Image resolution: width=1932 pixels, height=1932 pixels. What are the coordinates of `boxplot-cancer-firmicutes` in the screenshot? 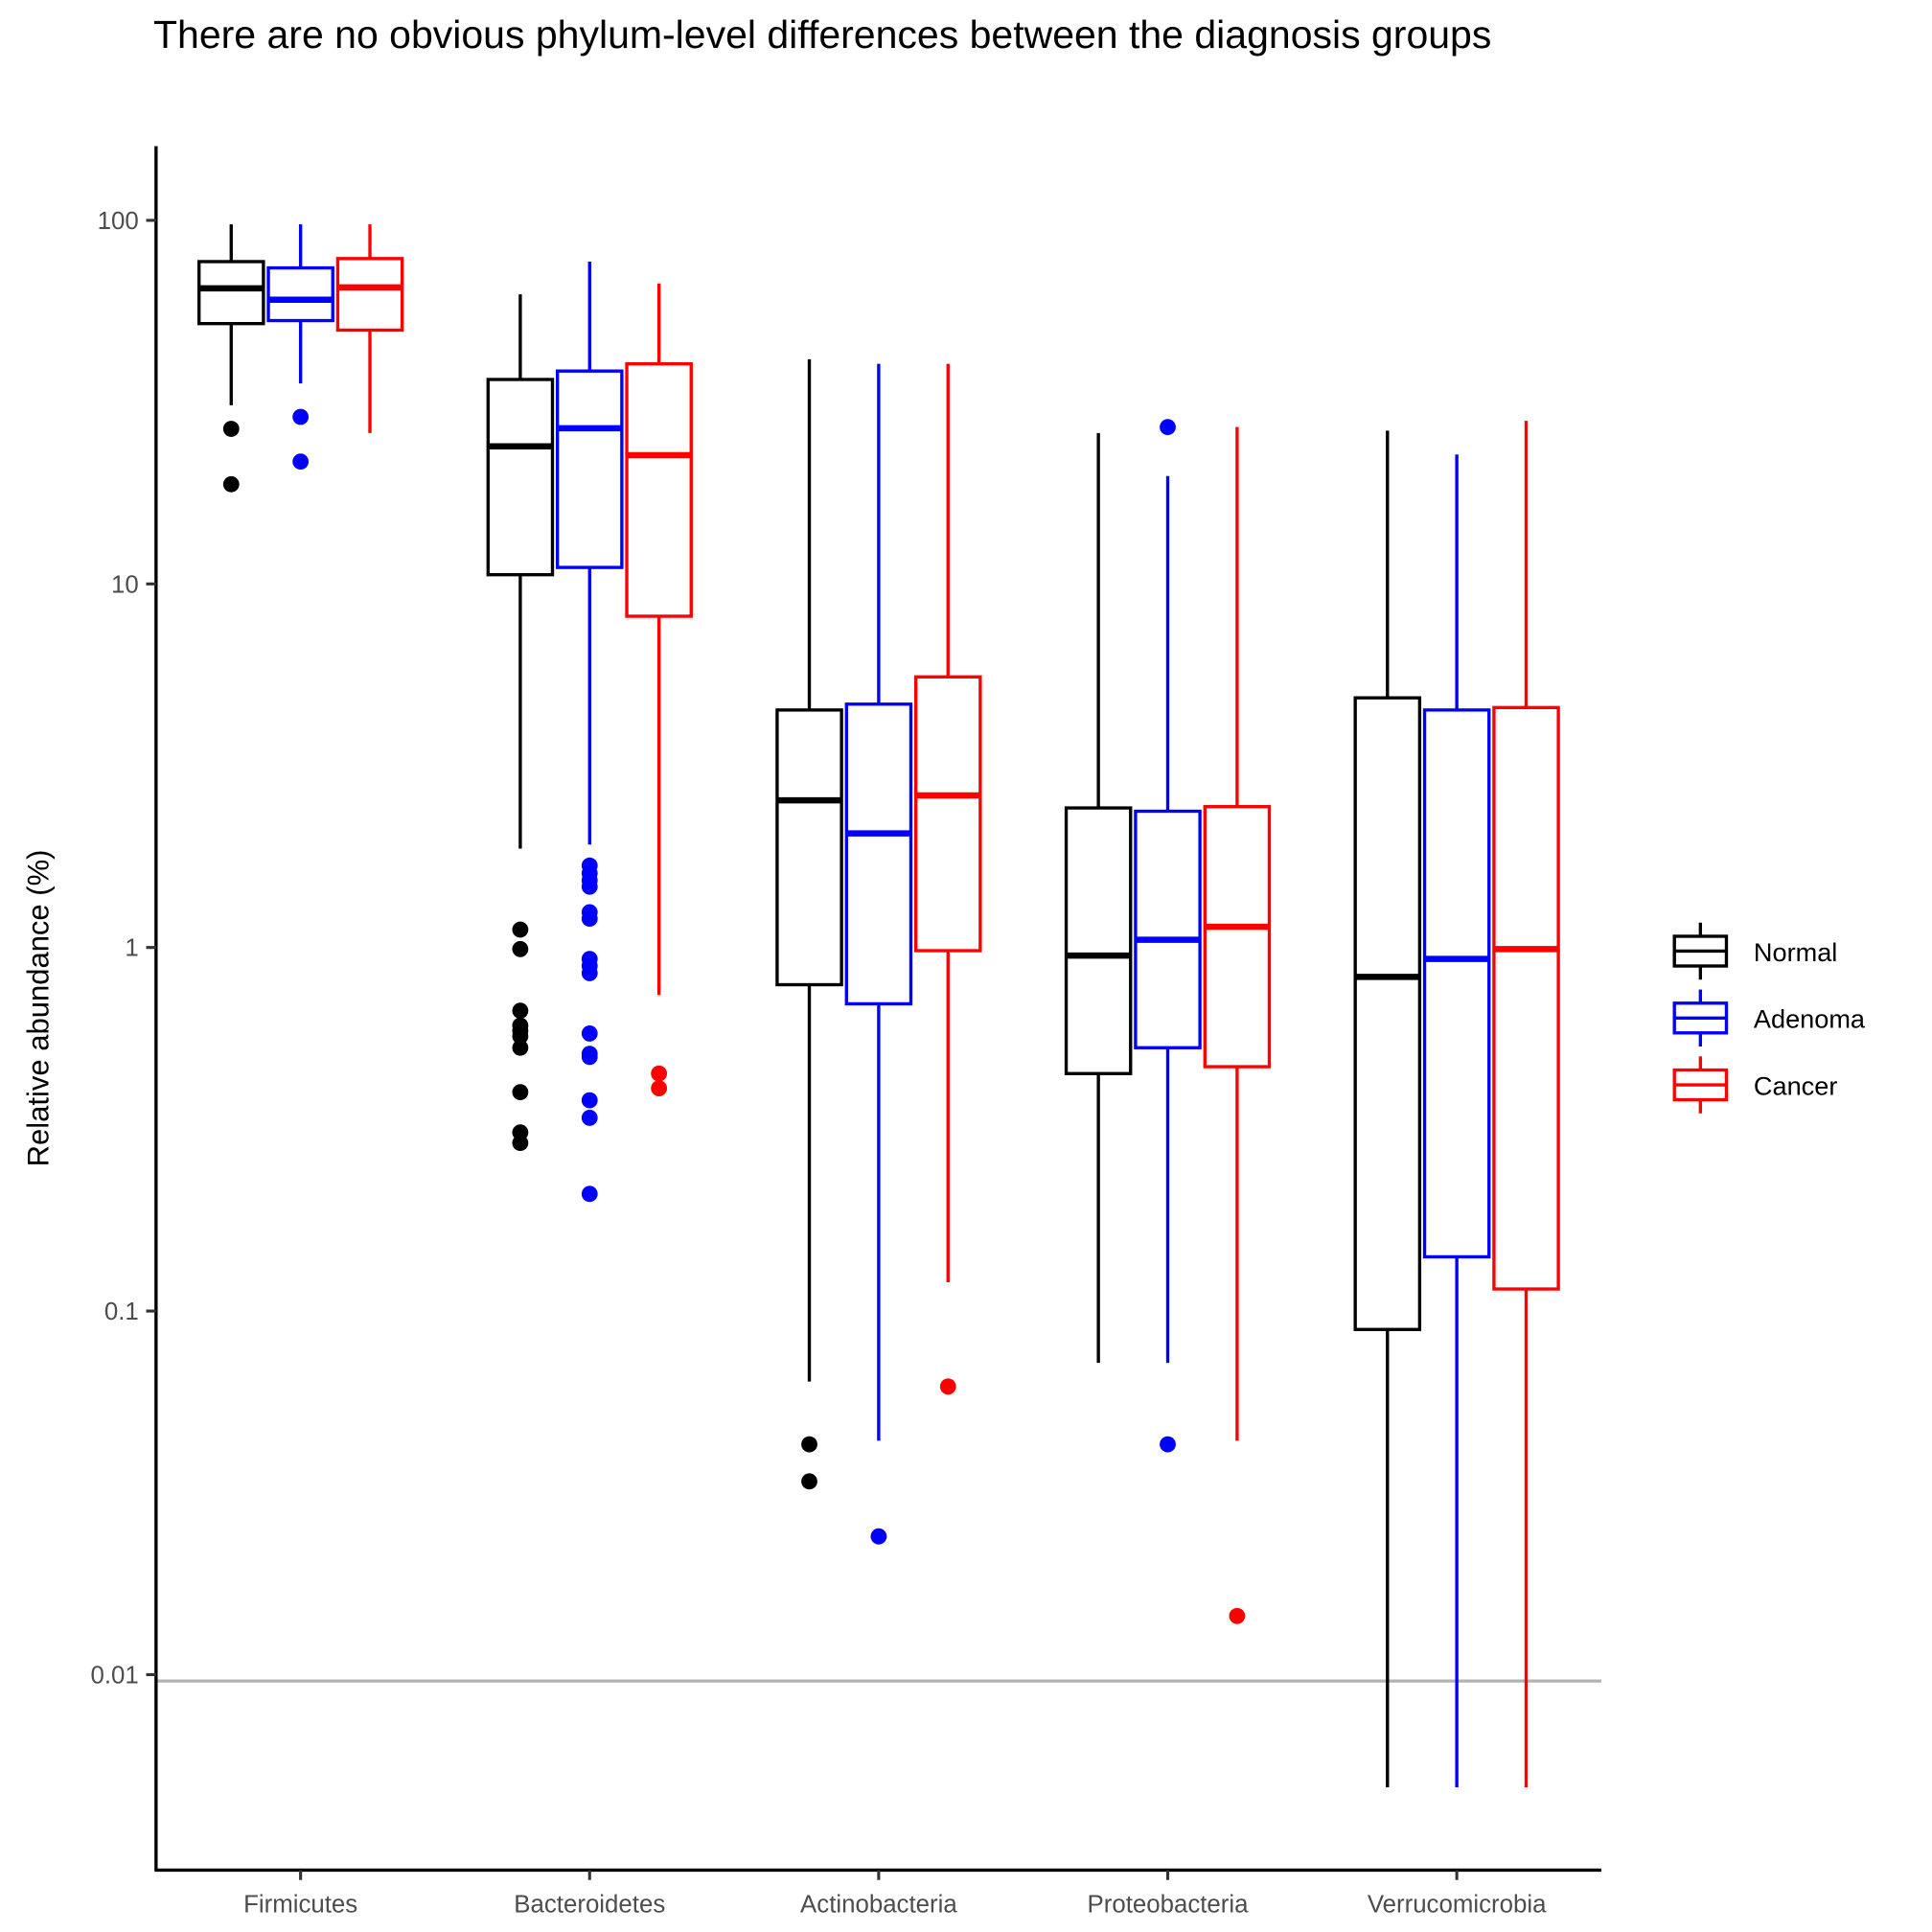 It's located at (369, 328).